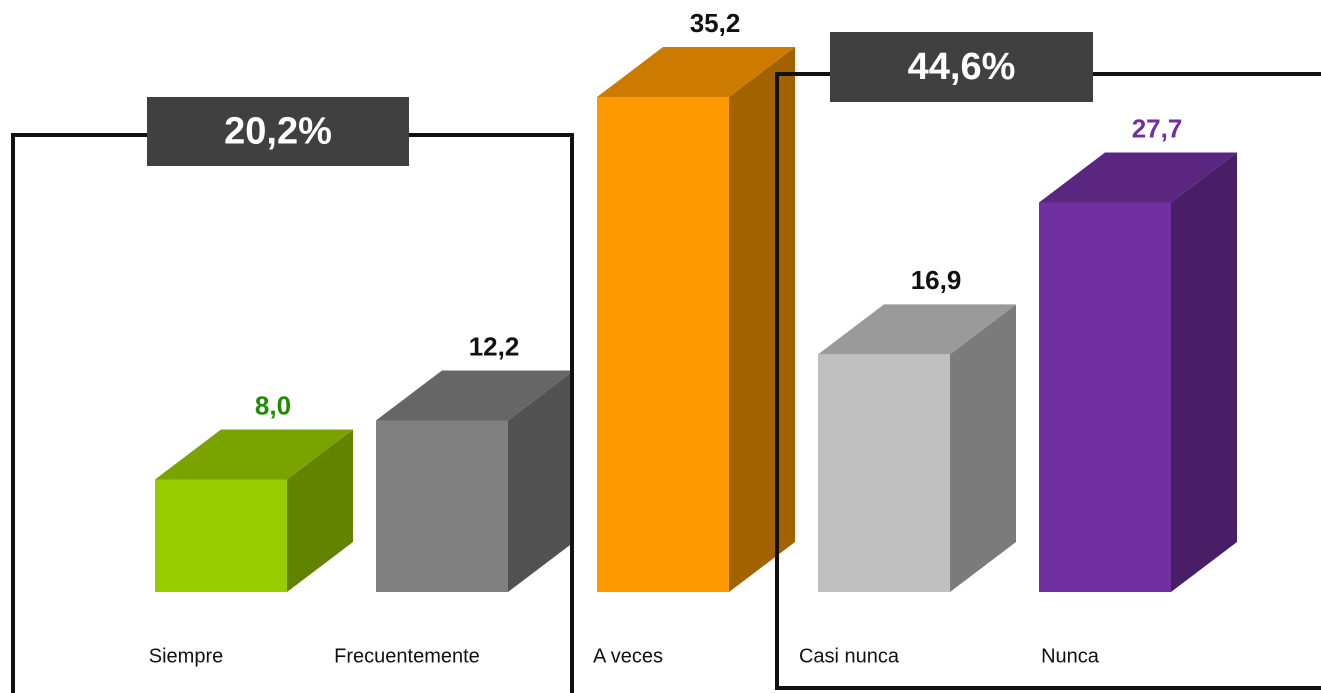 The height and width of the screenshot is (693, 1321). What do you see at coordinates (628, 656) in the screenshot?
I see `x-tick-label: A veces` at bounding box center [628, 656].